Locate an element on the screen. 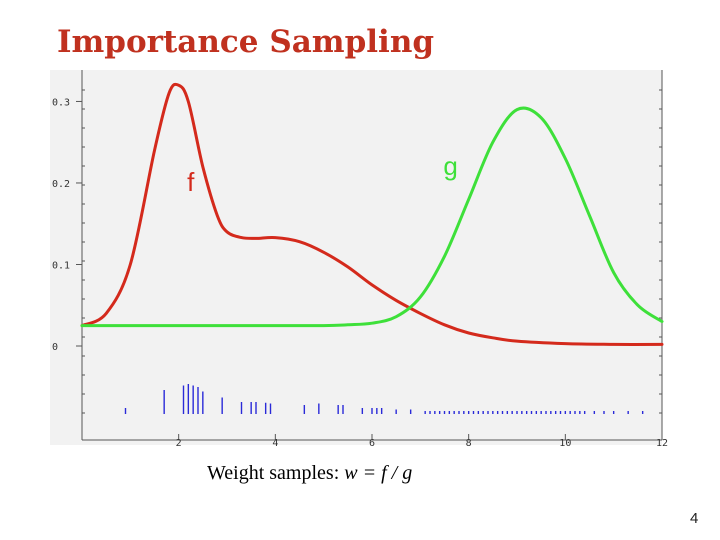 Image resolution: width=720 pixels, height=540 pixels. series-labels: fg is located at coordinates (322, 174).